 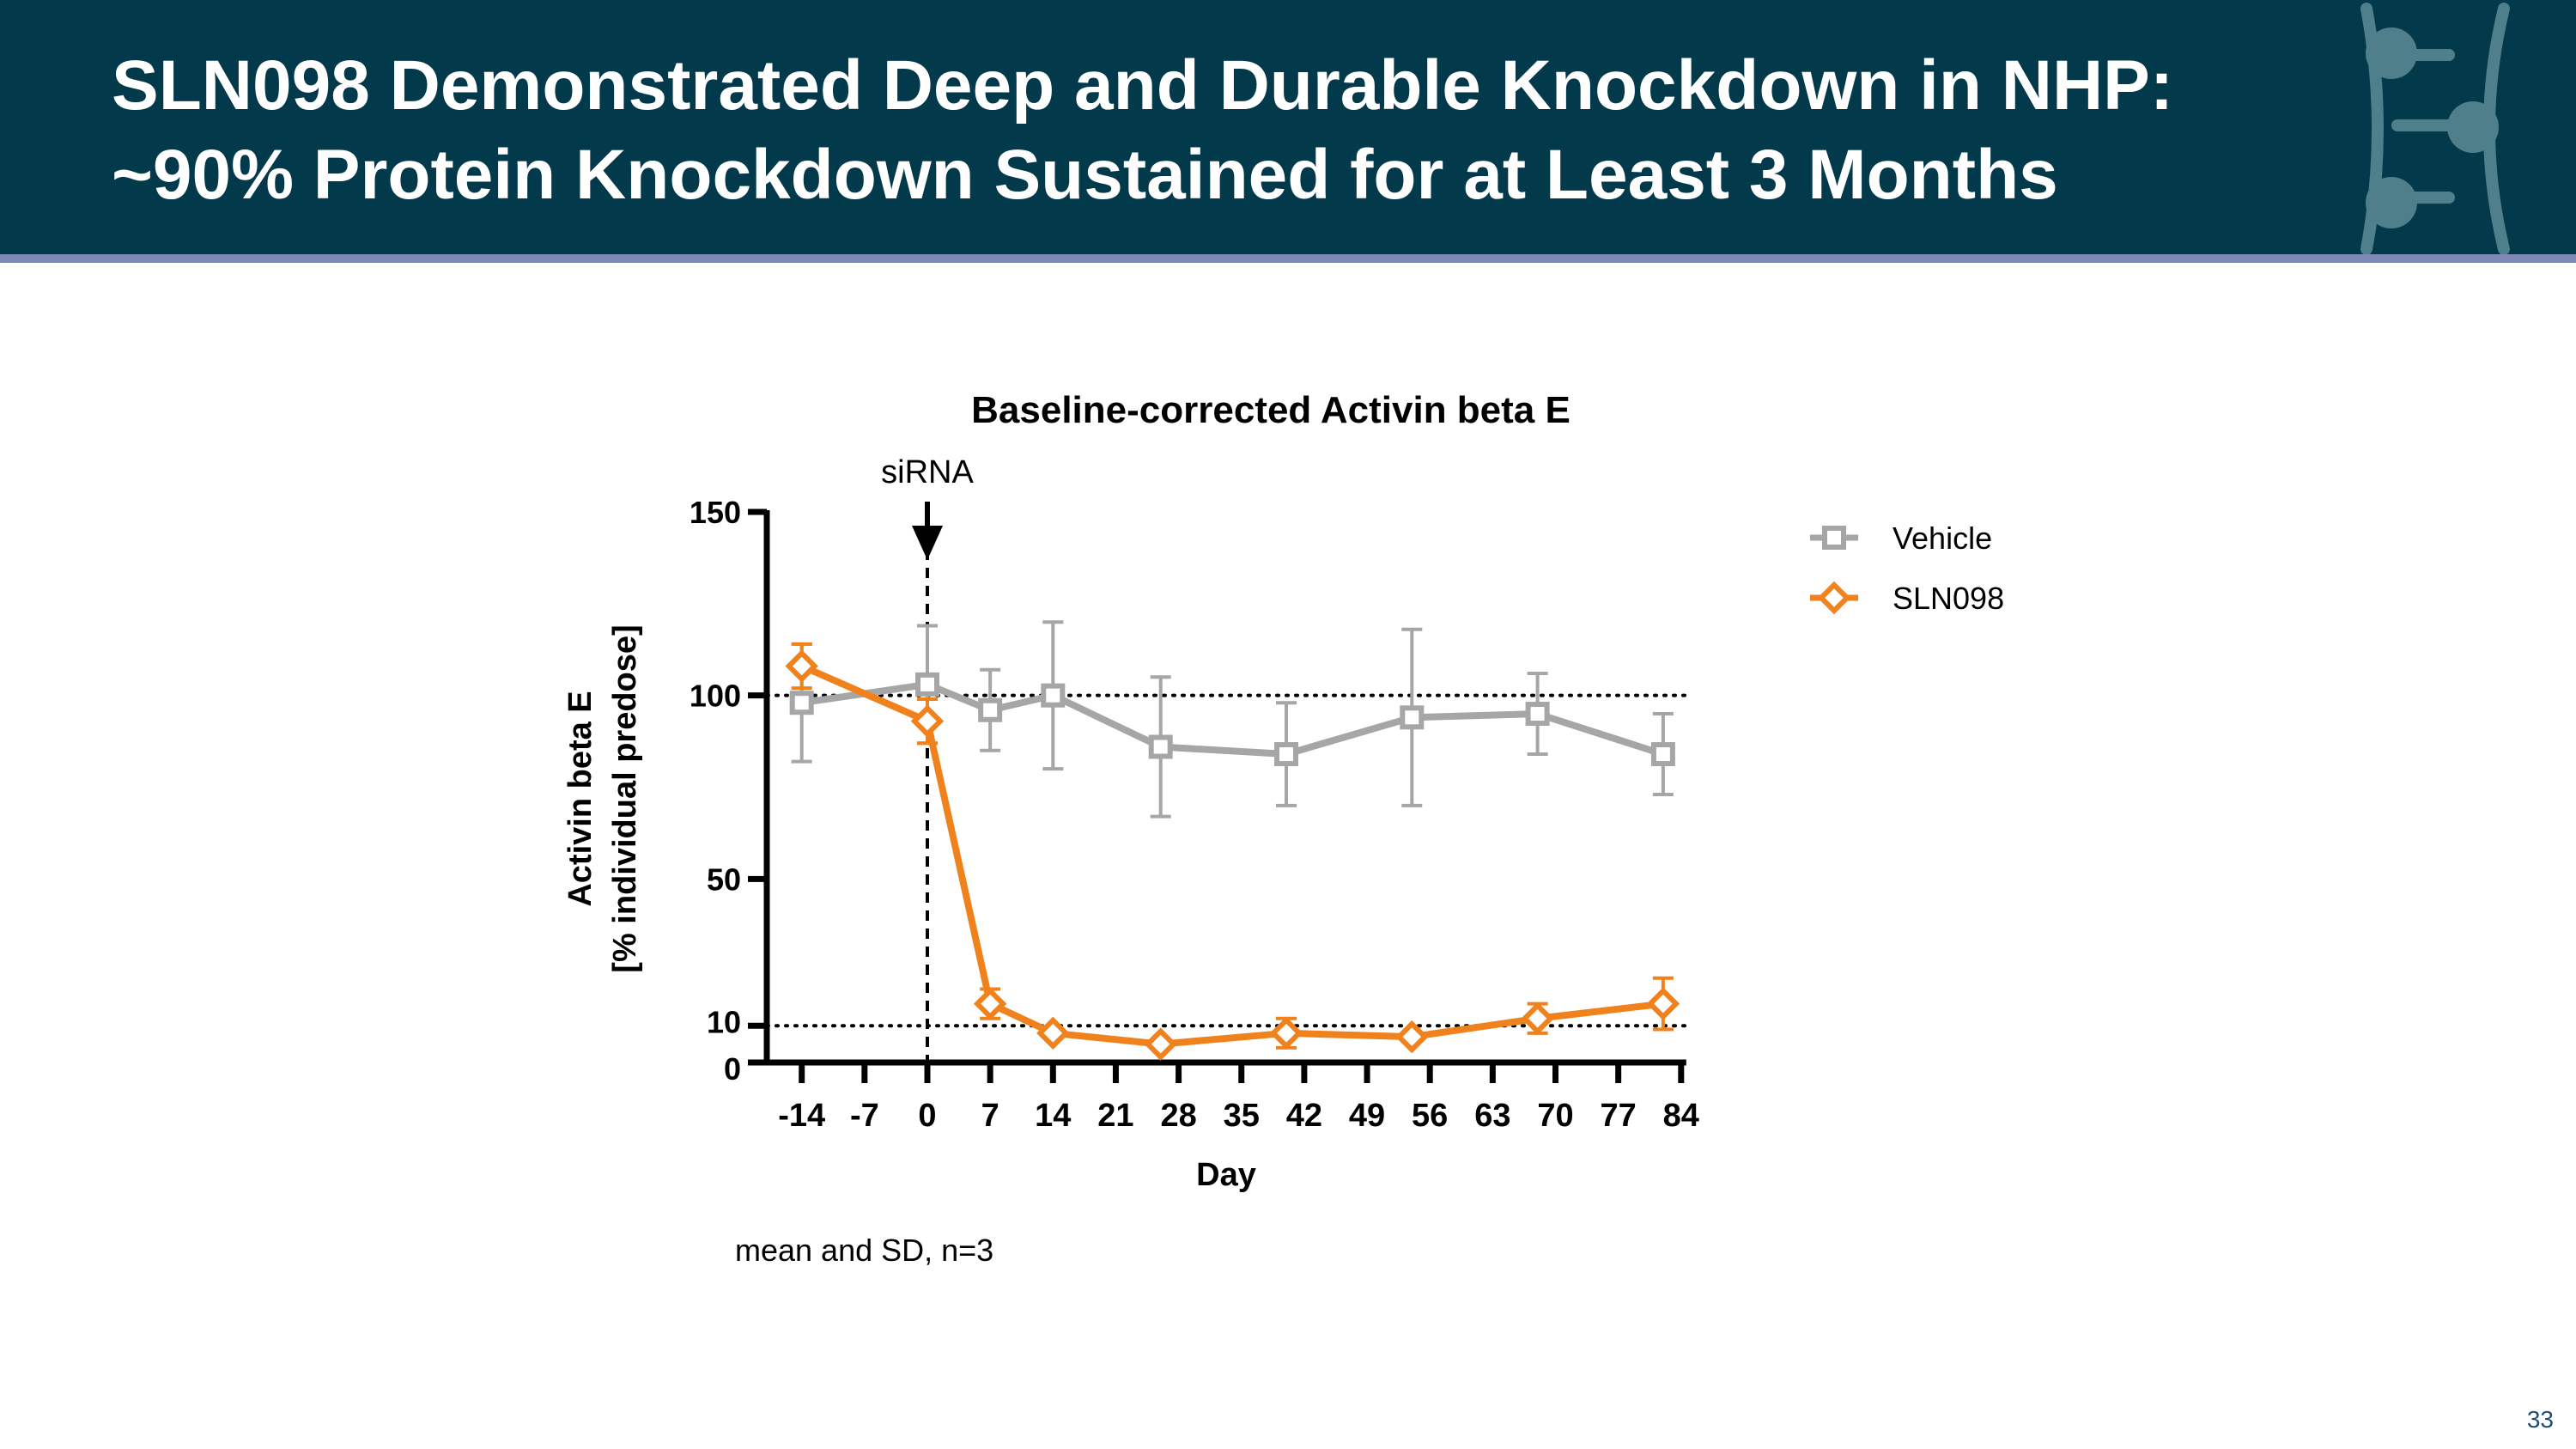 What do you see at coordinates (1681, 1116) in the screenshot?
I see `x-tick-label: 84` at bounding box center [1681, 1116].